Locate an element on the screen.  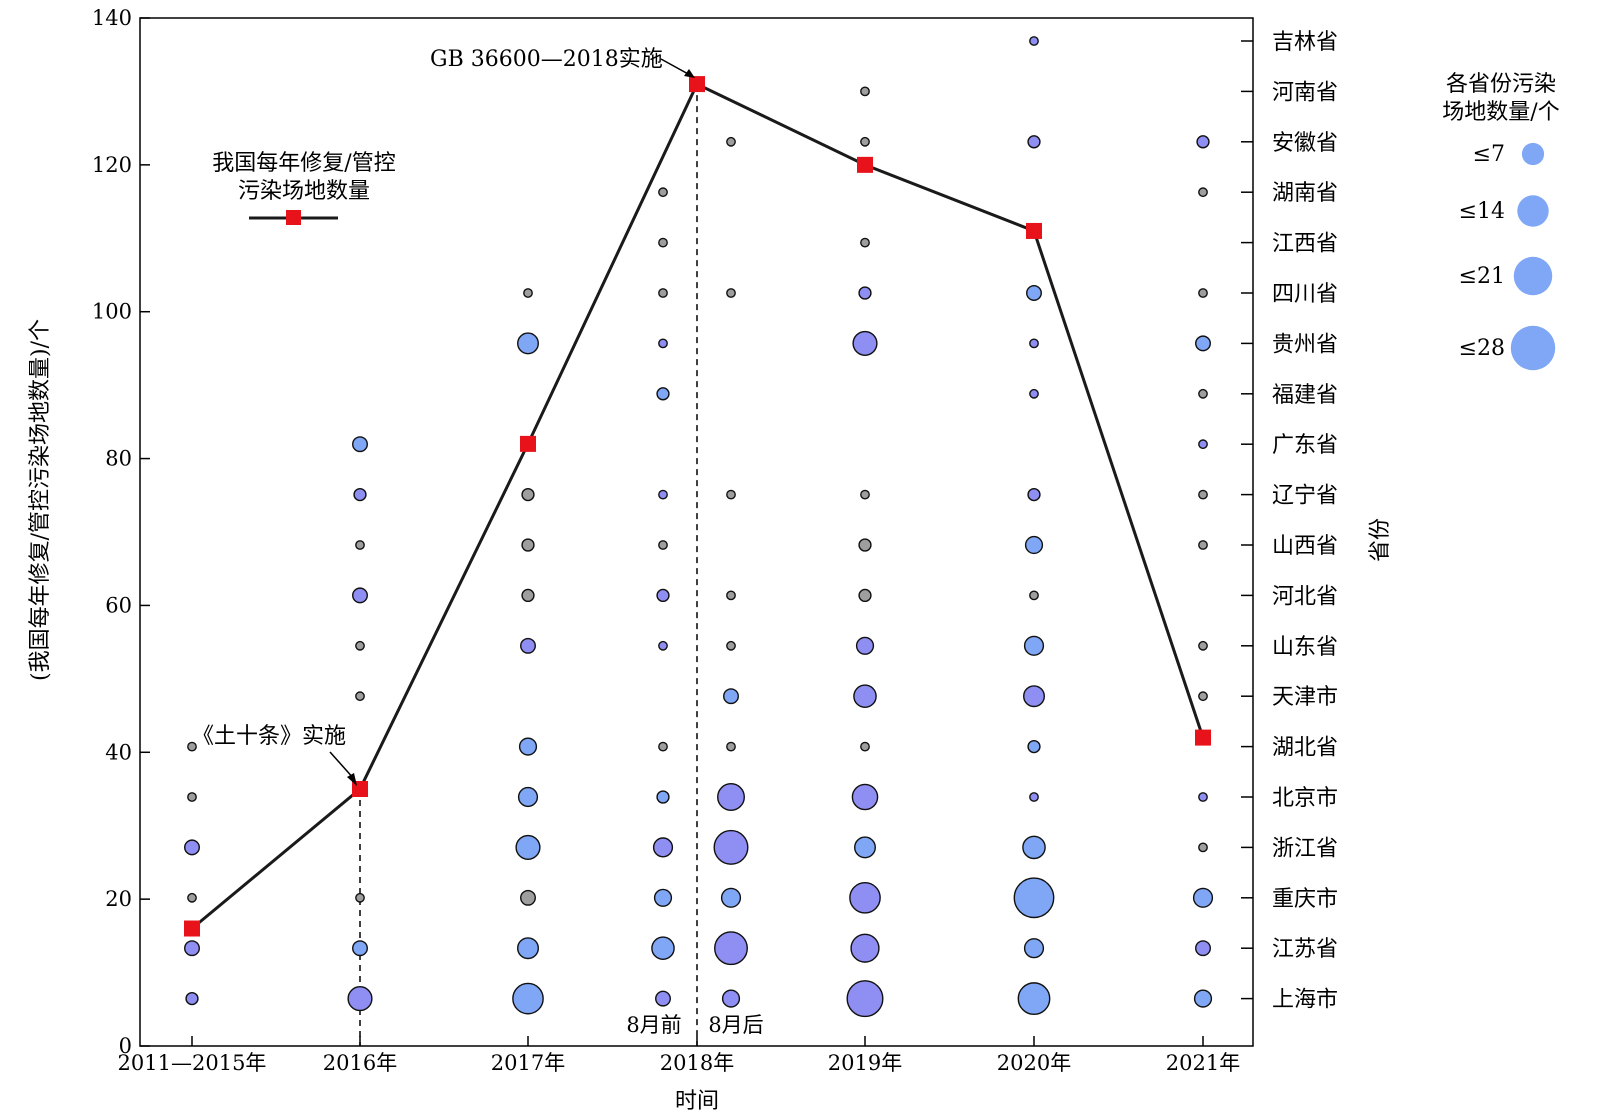
size-legend: ≤7 ≤14 ≤21 ≤28 is located at coordinates (1507, 256).